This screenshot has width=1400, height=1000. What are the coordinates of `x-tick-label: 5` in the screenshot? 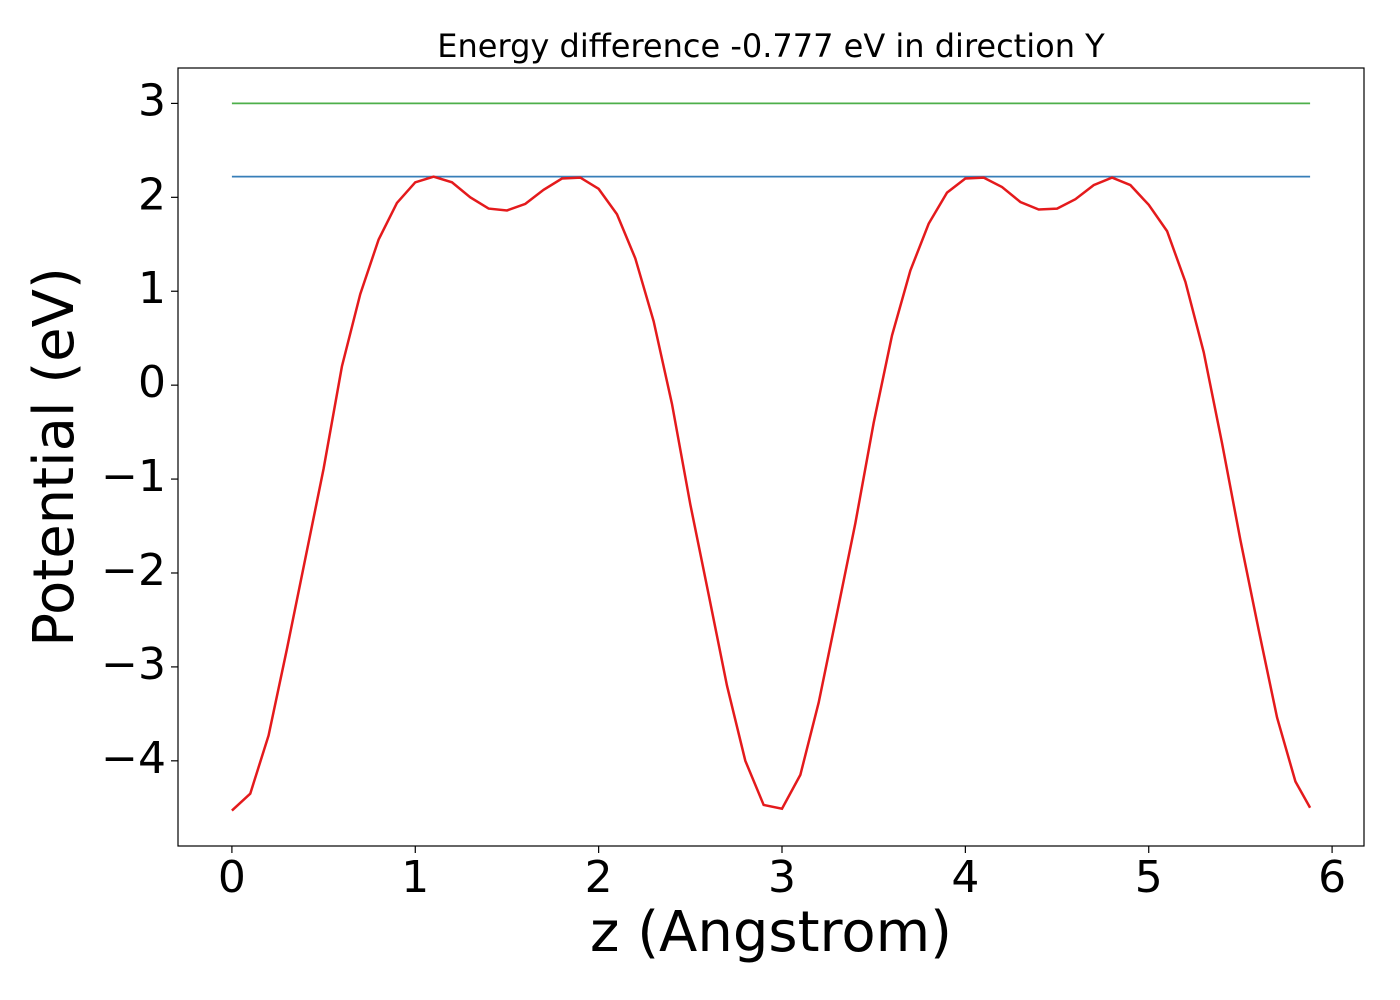 It's located at (1149, 877).